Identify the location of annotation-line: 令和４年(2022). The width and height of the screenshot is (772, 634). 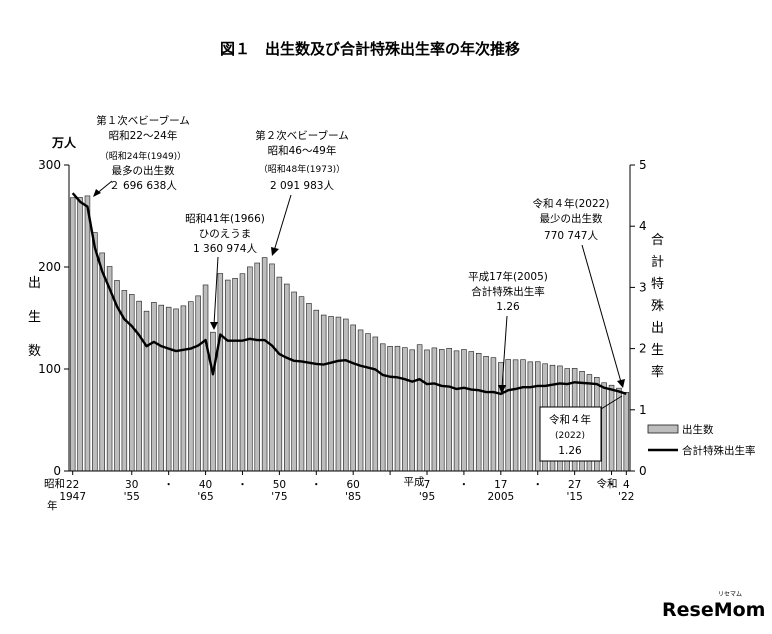
(571, 203).